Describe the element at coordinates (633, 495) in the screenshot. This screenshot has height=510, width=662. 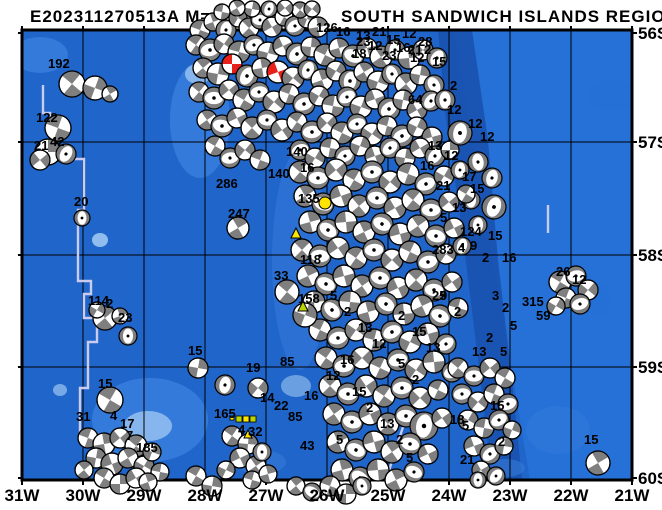
I see `longitude-label: 21W` at that location.